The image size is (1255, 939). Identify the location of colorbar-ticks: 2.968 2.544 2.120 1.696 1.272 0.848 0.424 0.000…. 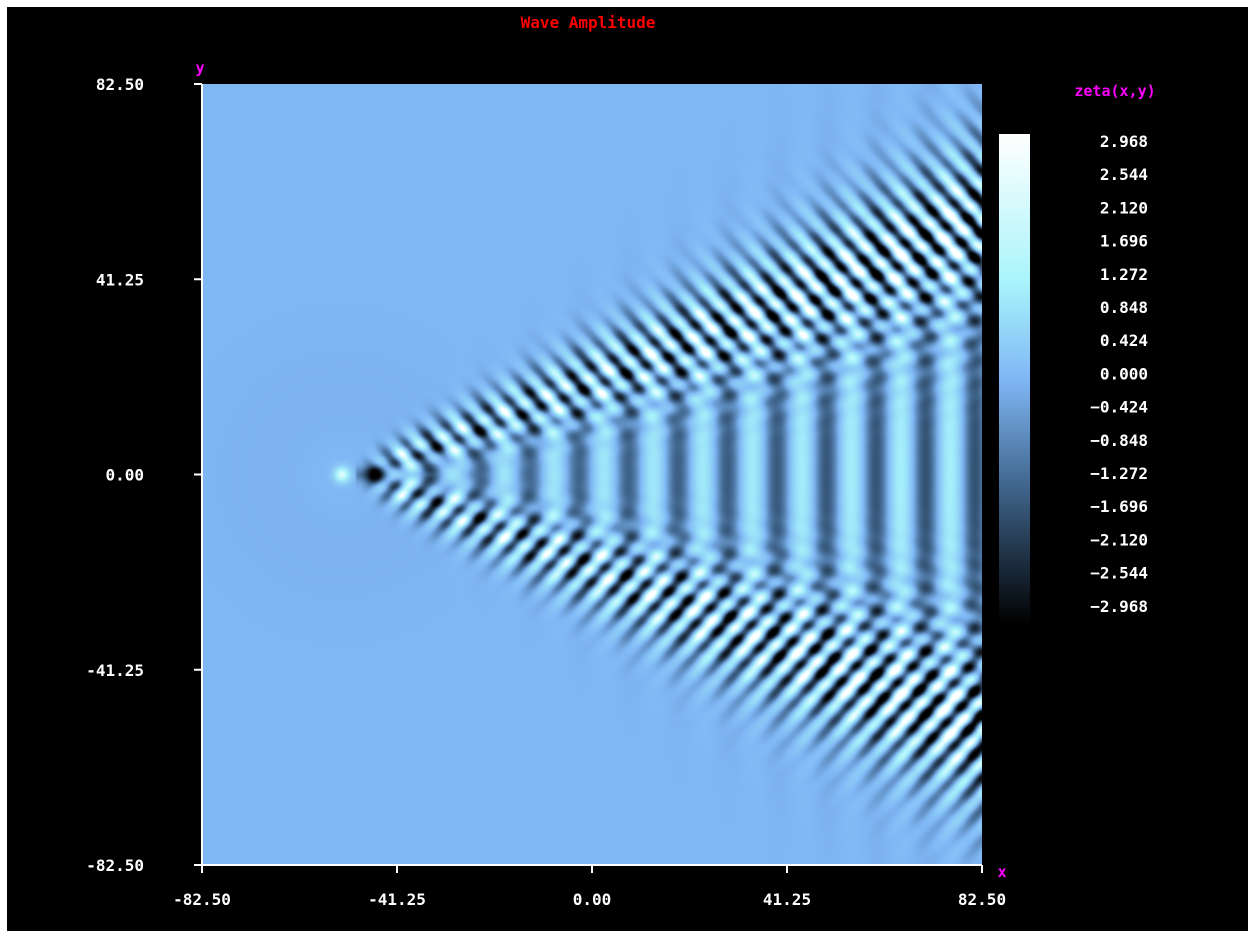
(1119, 374).